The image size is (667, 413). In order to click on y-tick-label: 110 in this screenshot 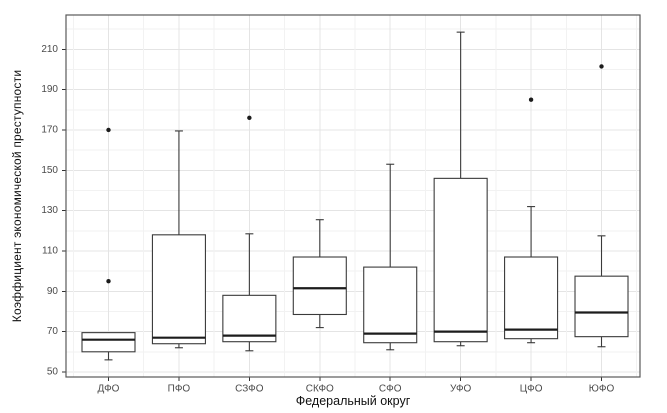, I will do `click(50, 250)`.